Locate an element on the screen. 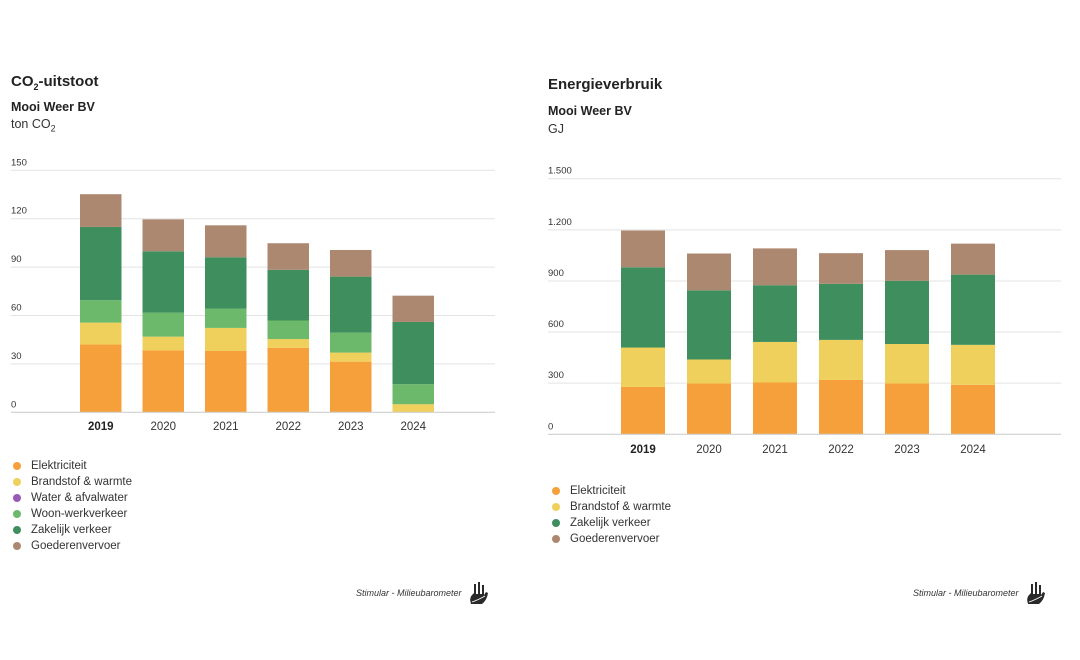 This screenshot has width=1080, height=660. legend-label: Brandstof & warmte is located at coordinates (81, 482).